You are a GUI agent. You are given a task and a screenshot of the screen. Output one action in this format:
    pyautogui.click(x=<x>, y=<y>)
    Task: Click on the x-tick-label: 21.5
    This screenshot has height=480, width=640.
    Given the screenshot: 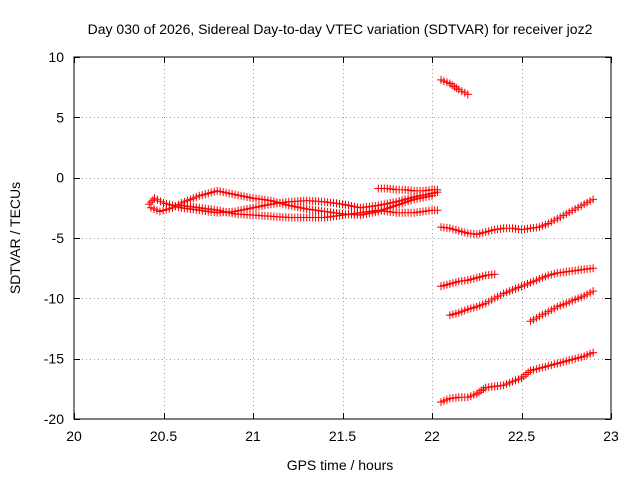 What is the action you would take?
    pyautogui.click(x=342, y=436)
    